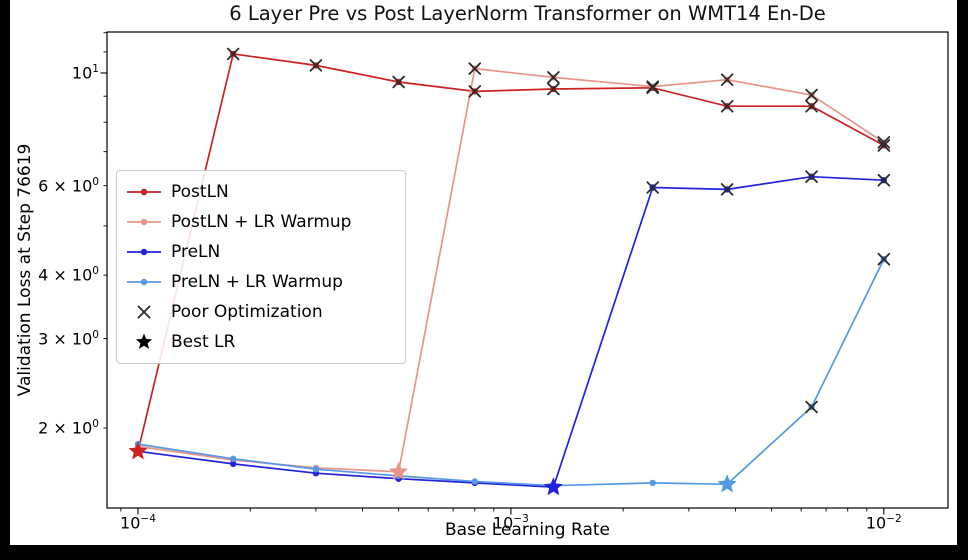 This screenshot has height=560, width=968. What do you see at coordinates (247, 312) in the screenshot?
I see `legend-label: Poor Optimization` at bounding box center [247, 312].